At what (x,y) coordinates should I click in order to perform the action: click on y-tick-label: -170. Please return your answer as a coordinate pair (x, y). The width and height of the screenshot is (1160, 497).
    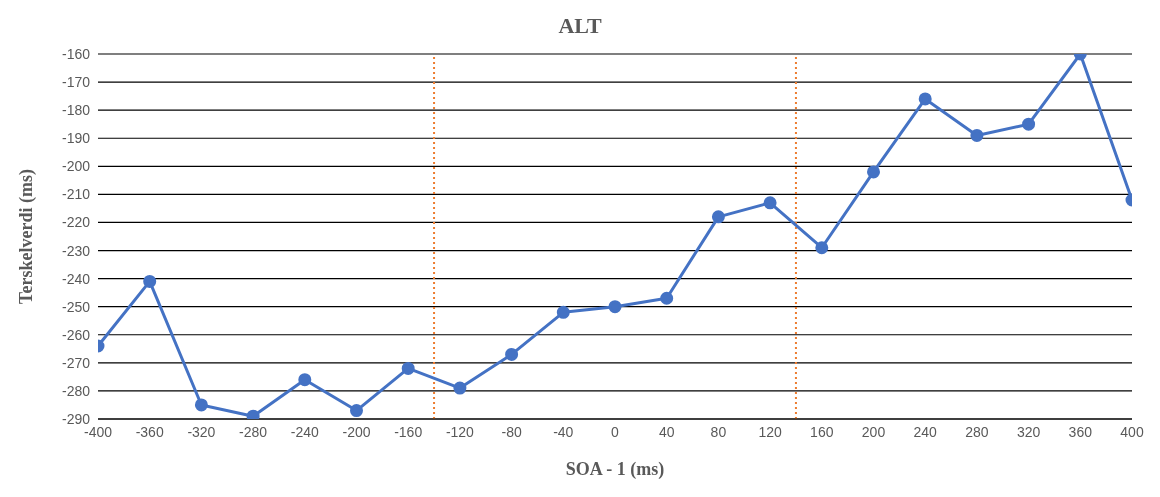
    Looking at the image, I should click on (76, 82).